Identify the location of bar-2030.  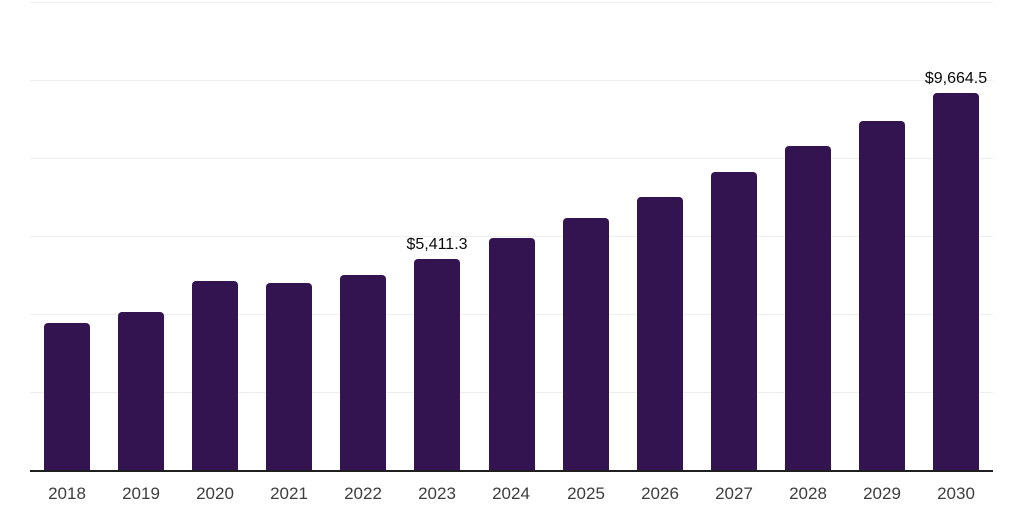
(956, 281).